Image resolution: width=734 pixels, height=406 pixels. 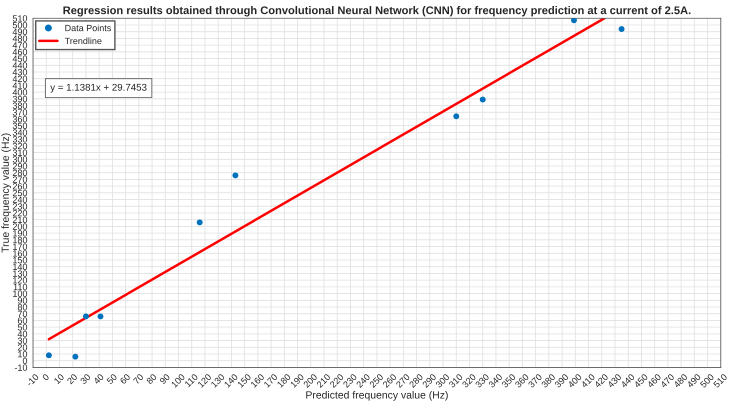 I want to click on y-tick-label: 280, so click(x=20, y=173).